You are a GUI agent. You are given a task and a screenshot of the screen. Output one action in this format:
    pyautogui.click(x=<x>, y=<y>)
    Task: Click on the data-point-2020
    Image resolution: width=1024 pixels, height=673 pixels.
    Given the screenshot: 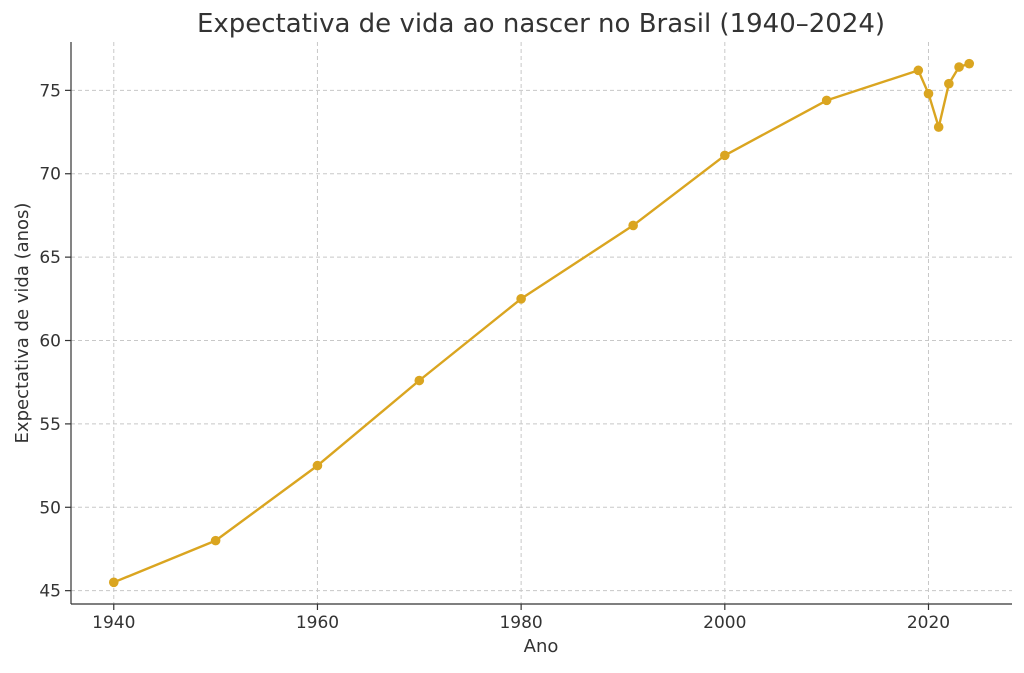 What is the action you would take?
    pyautogui.click(x=928, y=93)
    